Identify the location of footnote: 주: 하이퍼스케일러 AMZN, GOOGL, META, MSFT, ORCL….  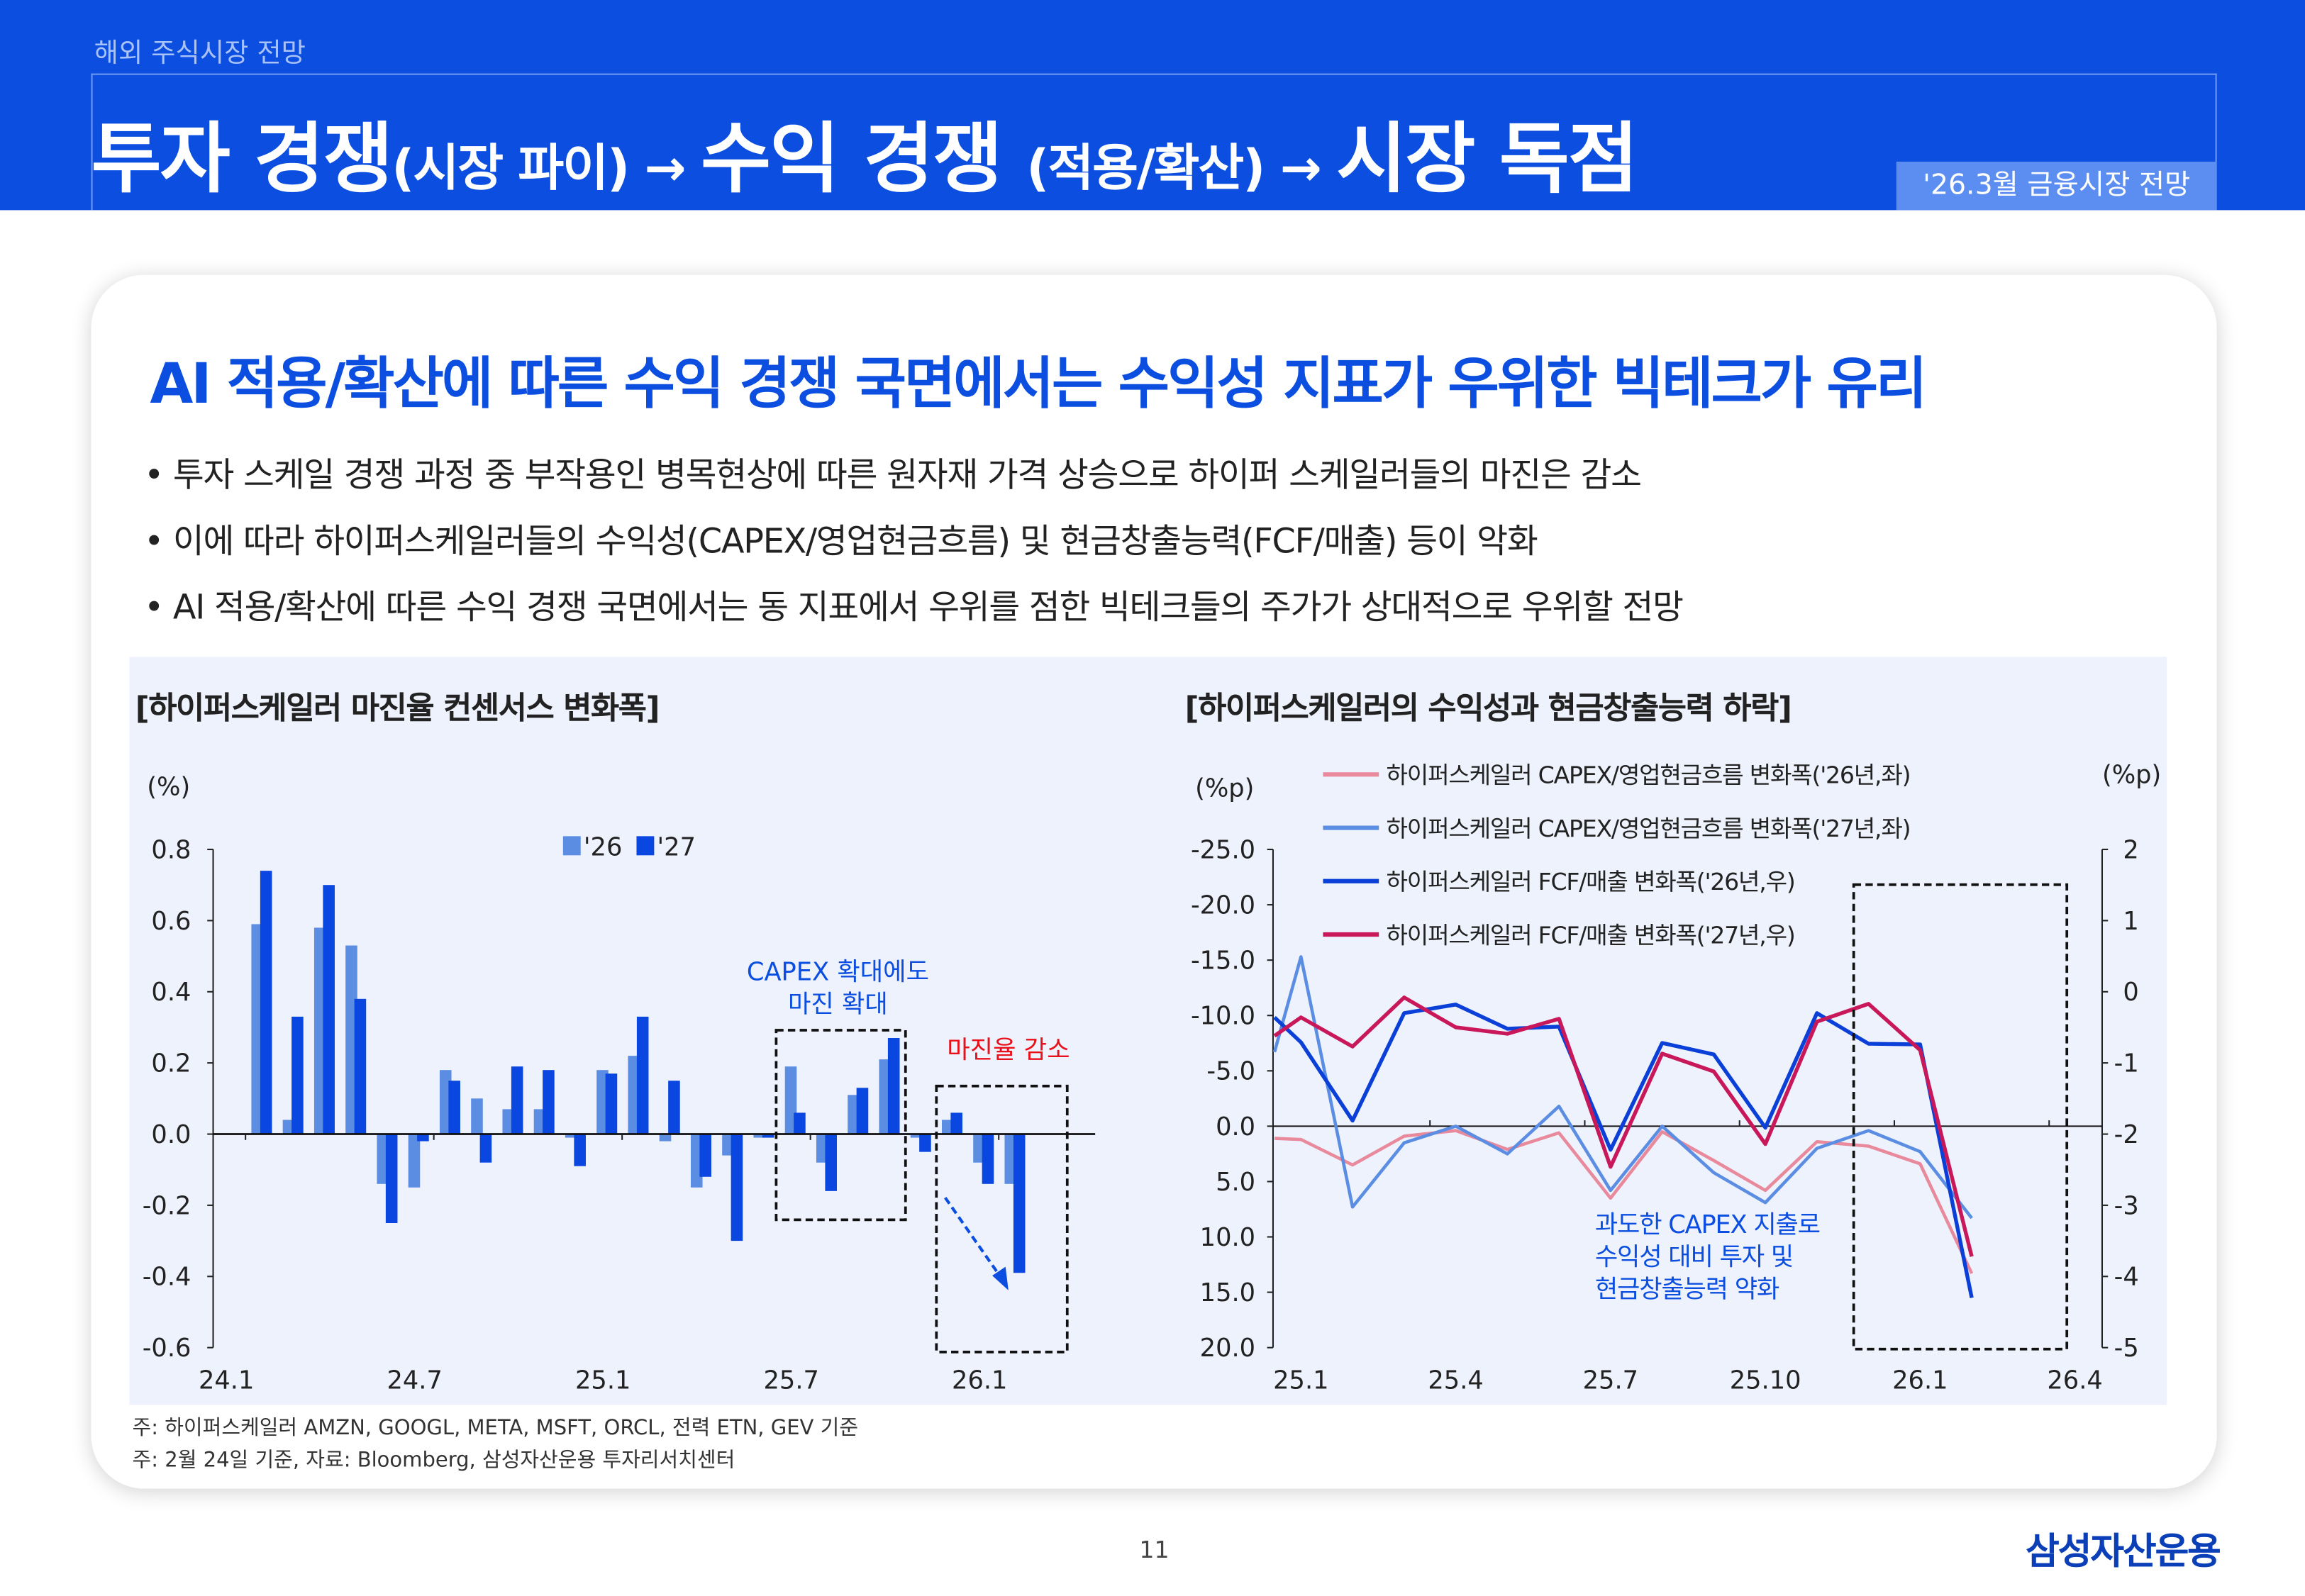
(495, 1429).